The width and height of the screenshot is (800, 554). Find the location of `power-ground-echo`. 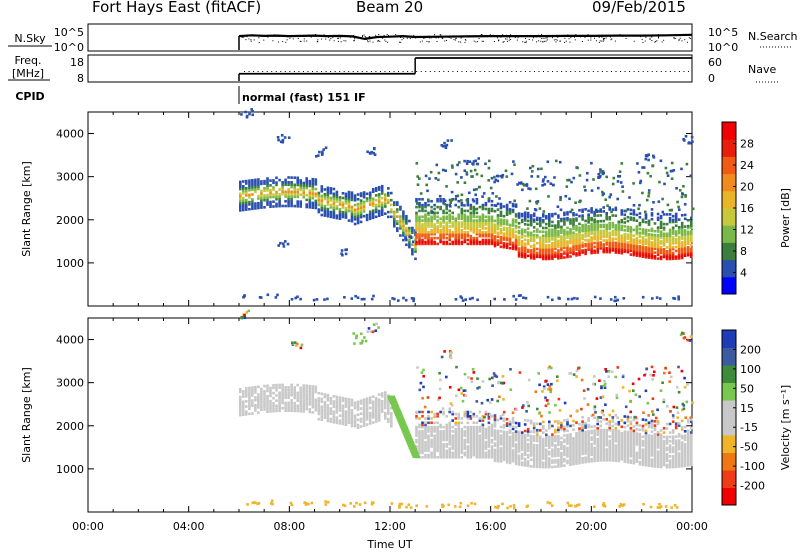

power-ground-echo is located at coordinates (277, 295).